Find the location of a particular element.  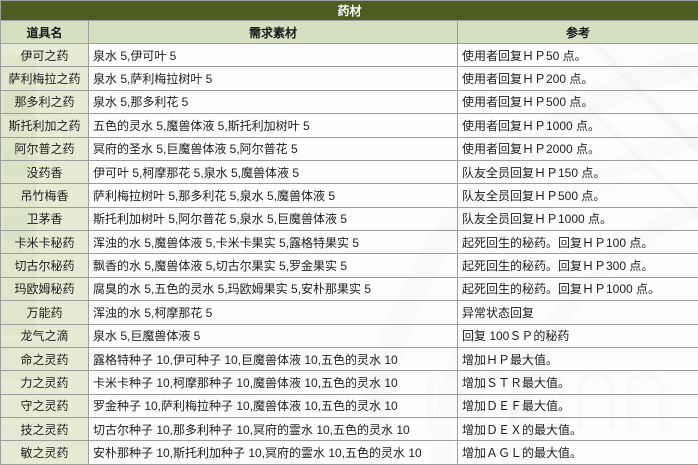

reference-cell: 回复 100ＳＰ的秘药 is located at coordinates (577, 335).